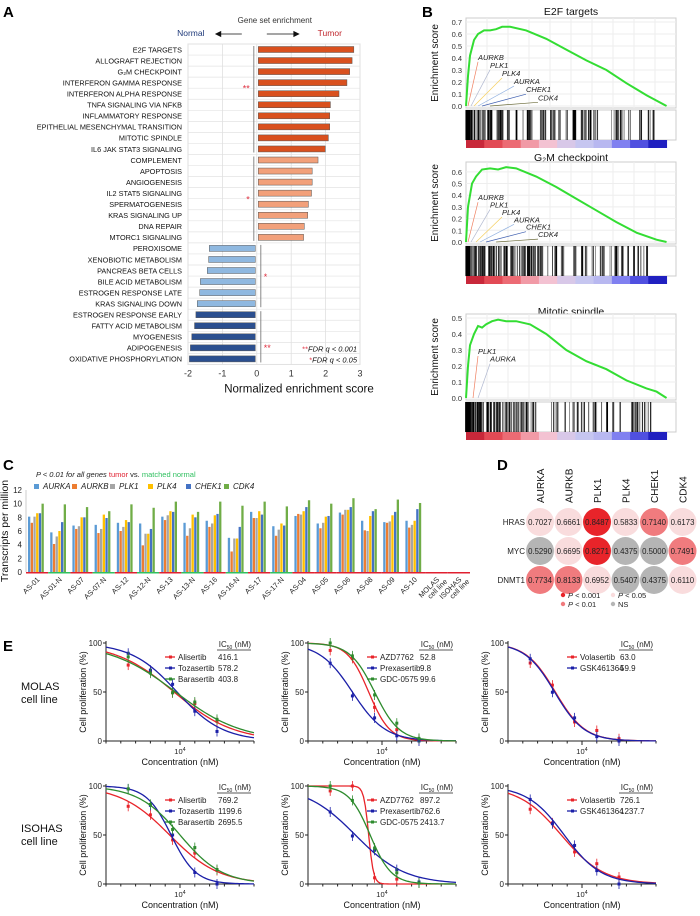 The width and height of the screenshot is (700, 916). I want to click on y-axis-label: Cell proliferation (%), so click(285, 835).